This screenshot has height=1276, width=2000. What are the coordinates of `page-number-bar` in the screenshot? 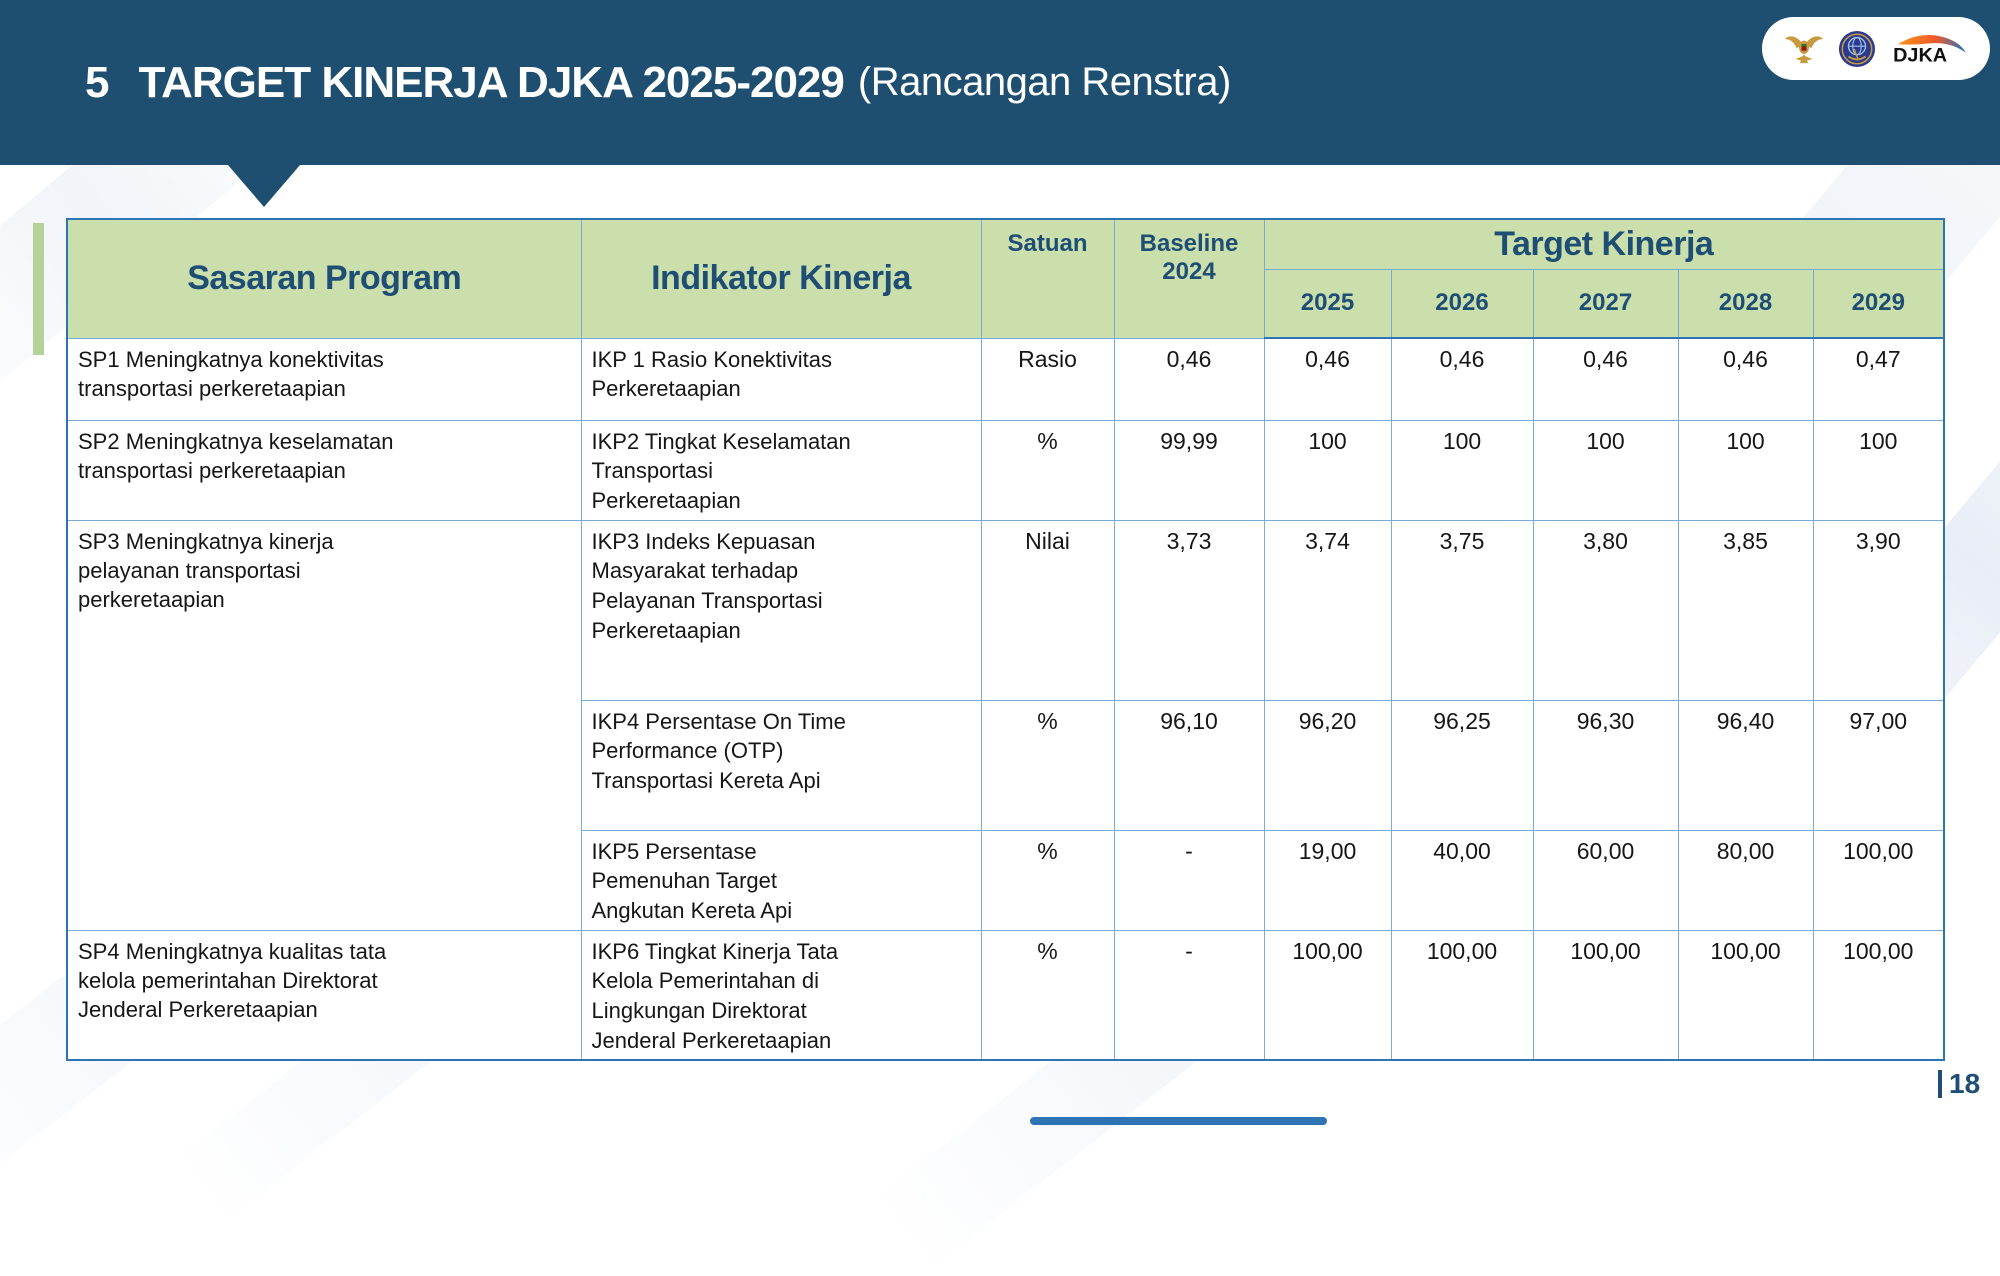 It's located at (1940, 1084).